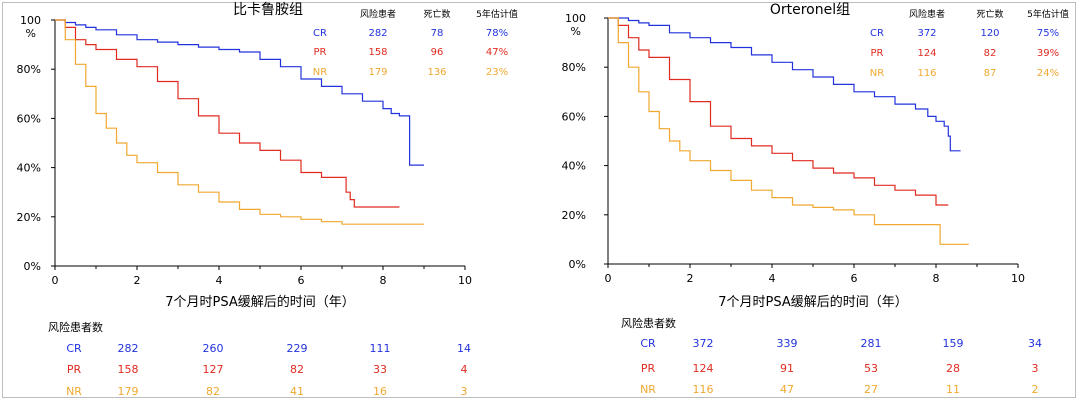 The height and width of the screenshot is (401, 1080). I want to click on km-curve-pr, so click(778, 111).